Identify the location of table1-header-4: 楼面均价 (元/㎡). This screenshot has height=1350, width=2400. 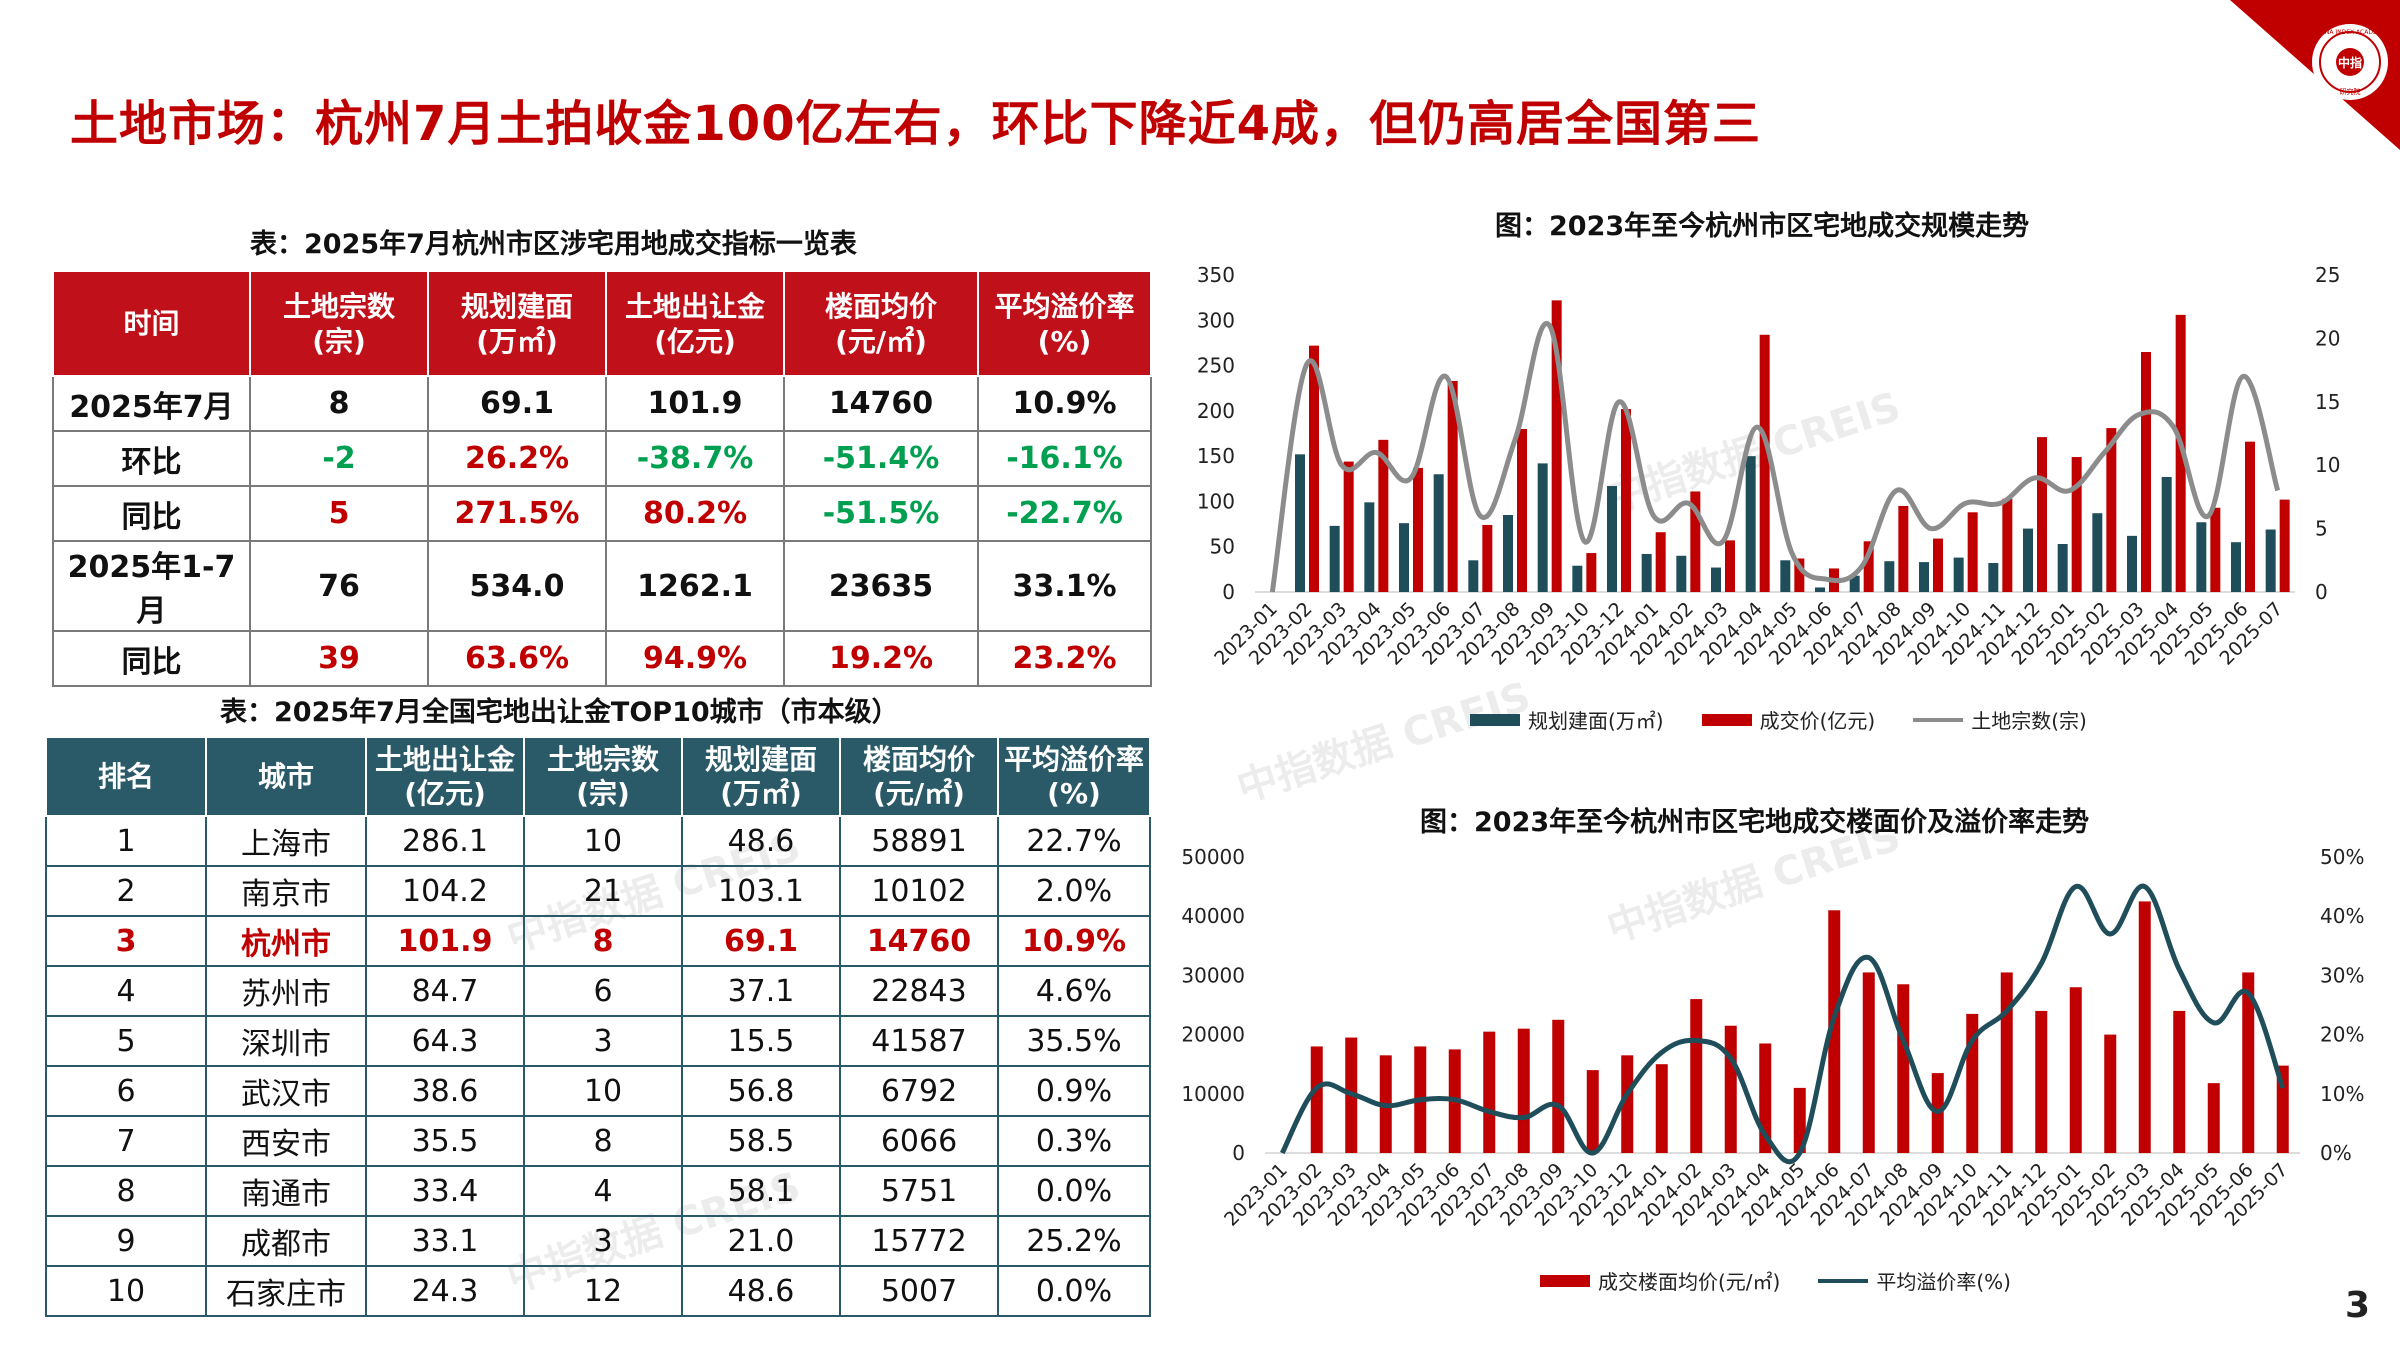
(881, 323).